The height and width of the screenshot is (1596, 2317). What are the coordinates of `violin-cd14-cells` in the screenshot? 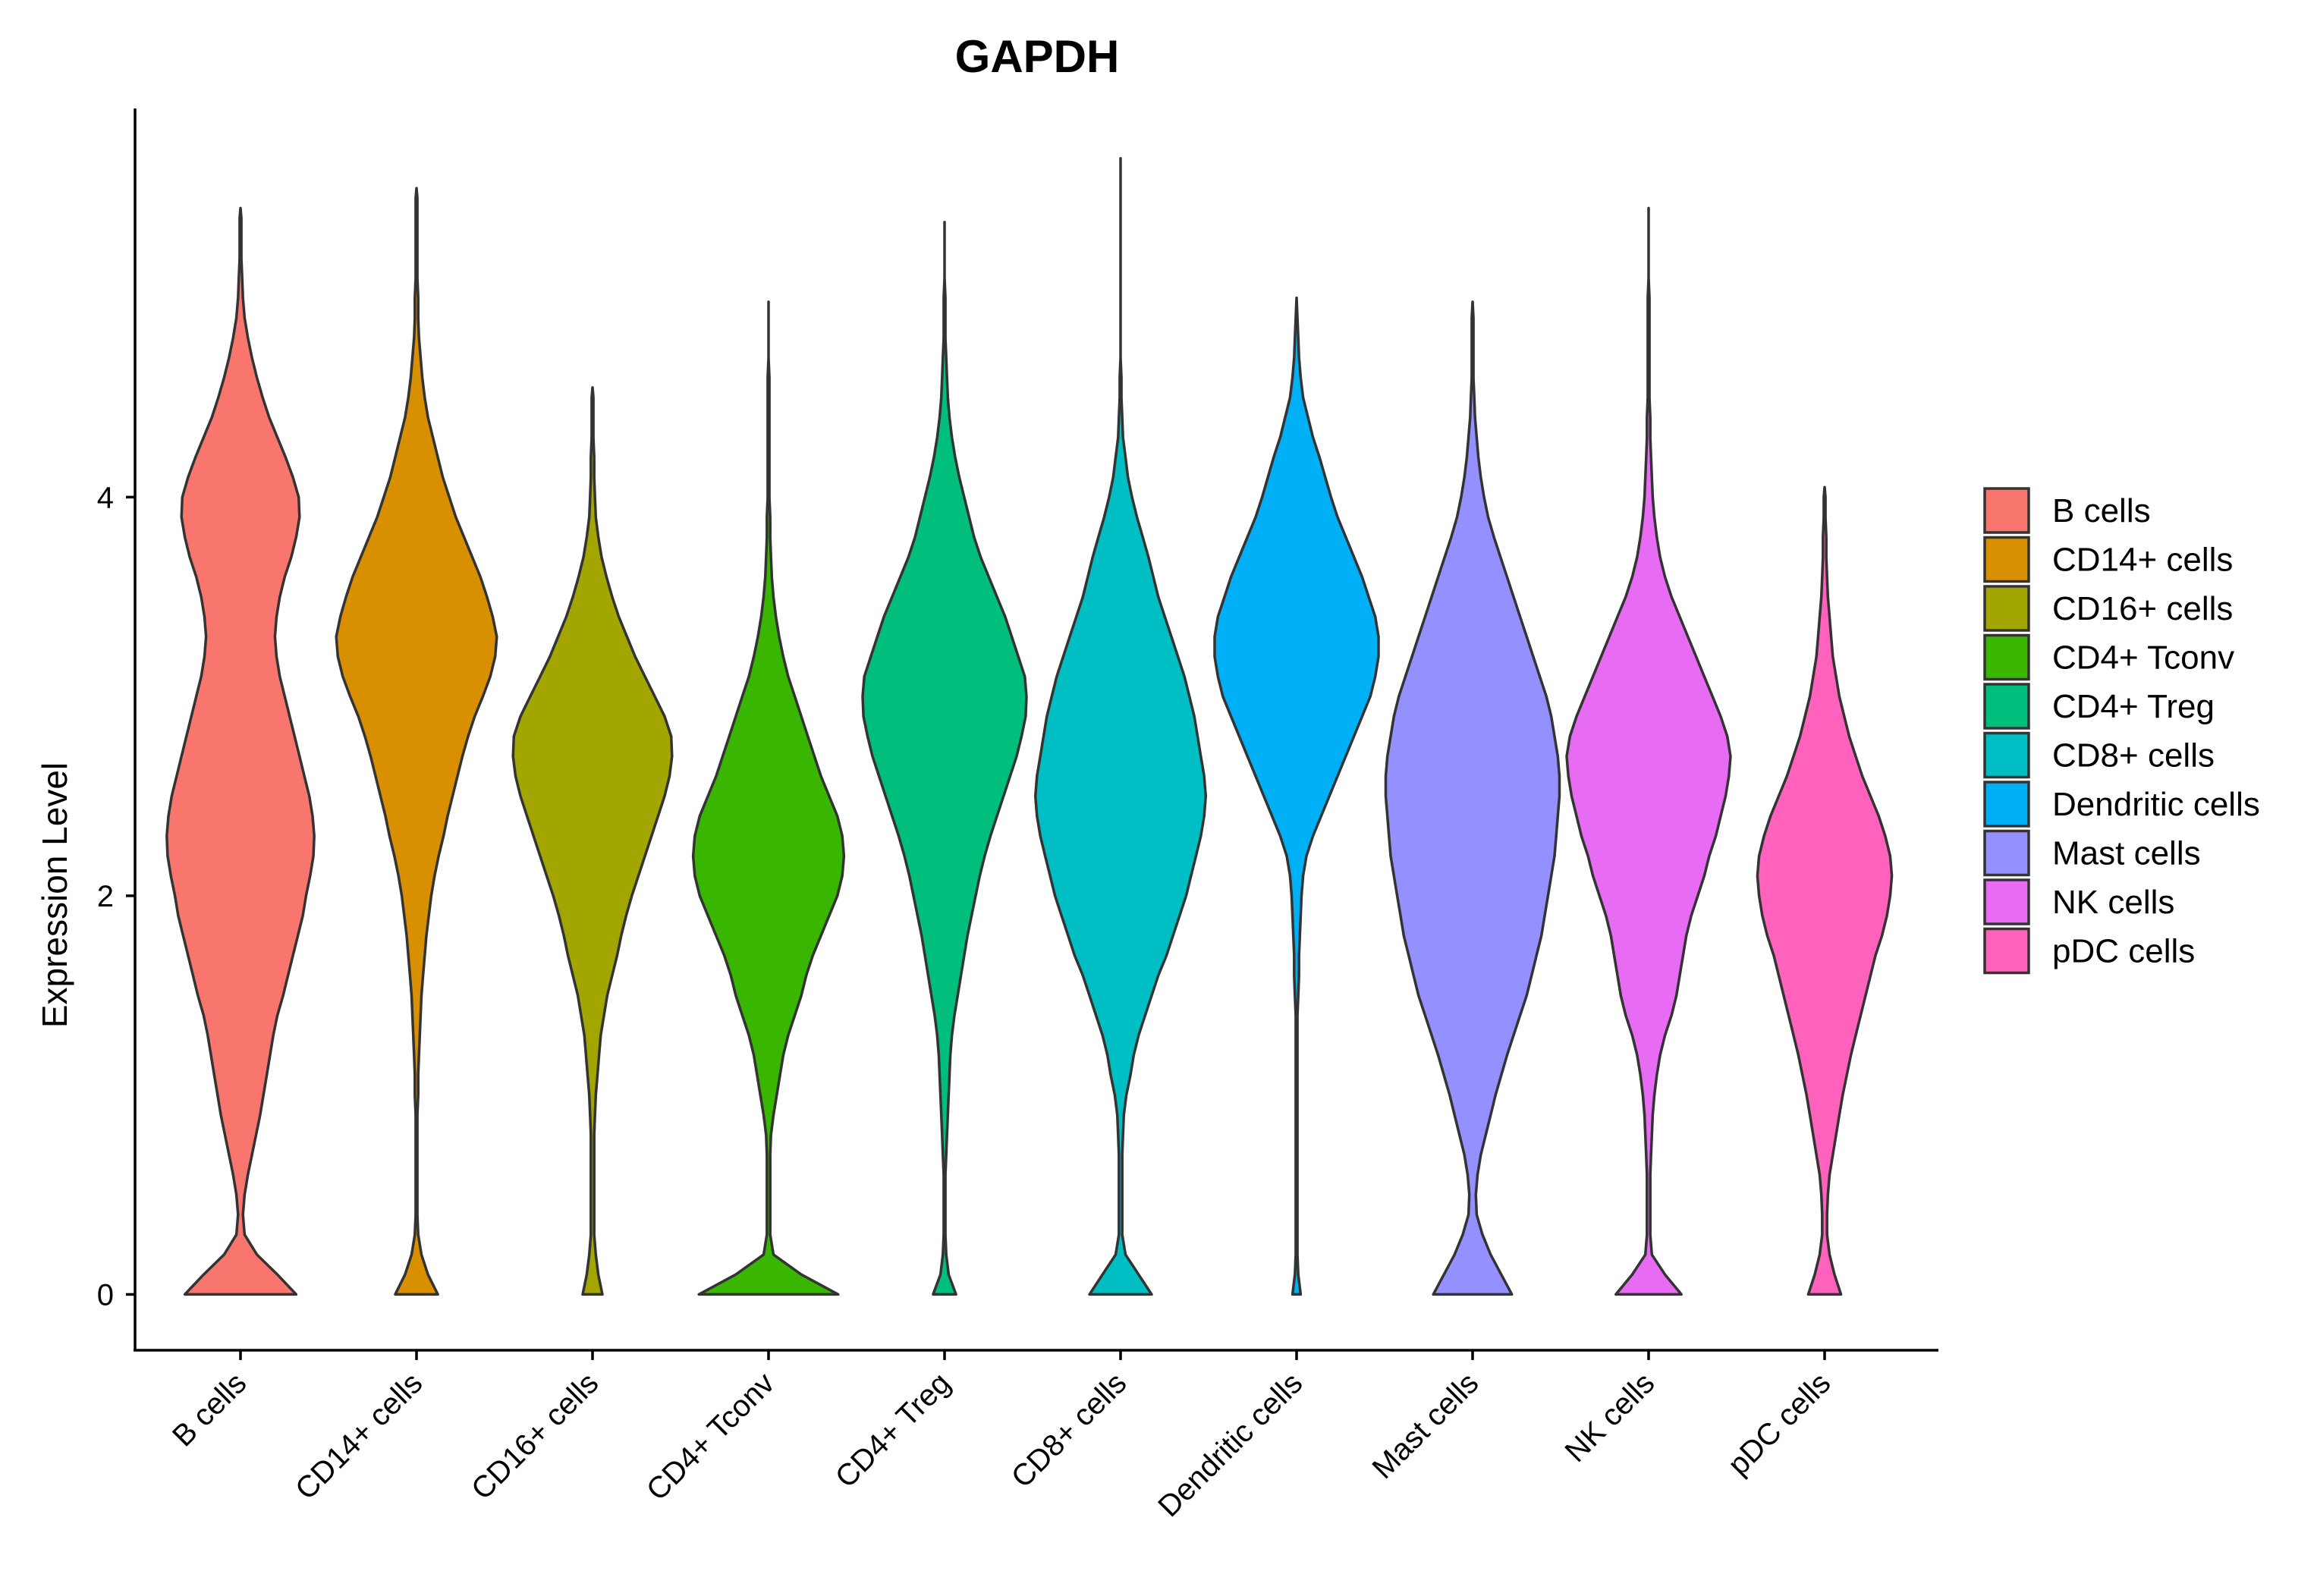 It's located at (416, 741).